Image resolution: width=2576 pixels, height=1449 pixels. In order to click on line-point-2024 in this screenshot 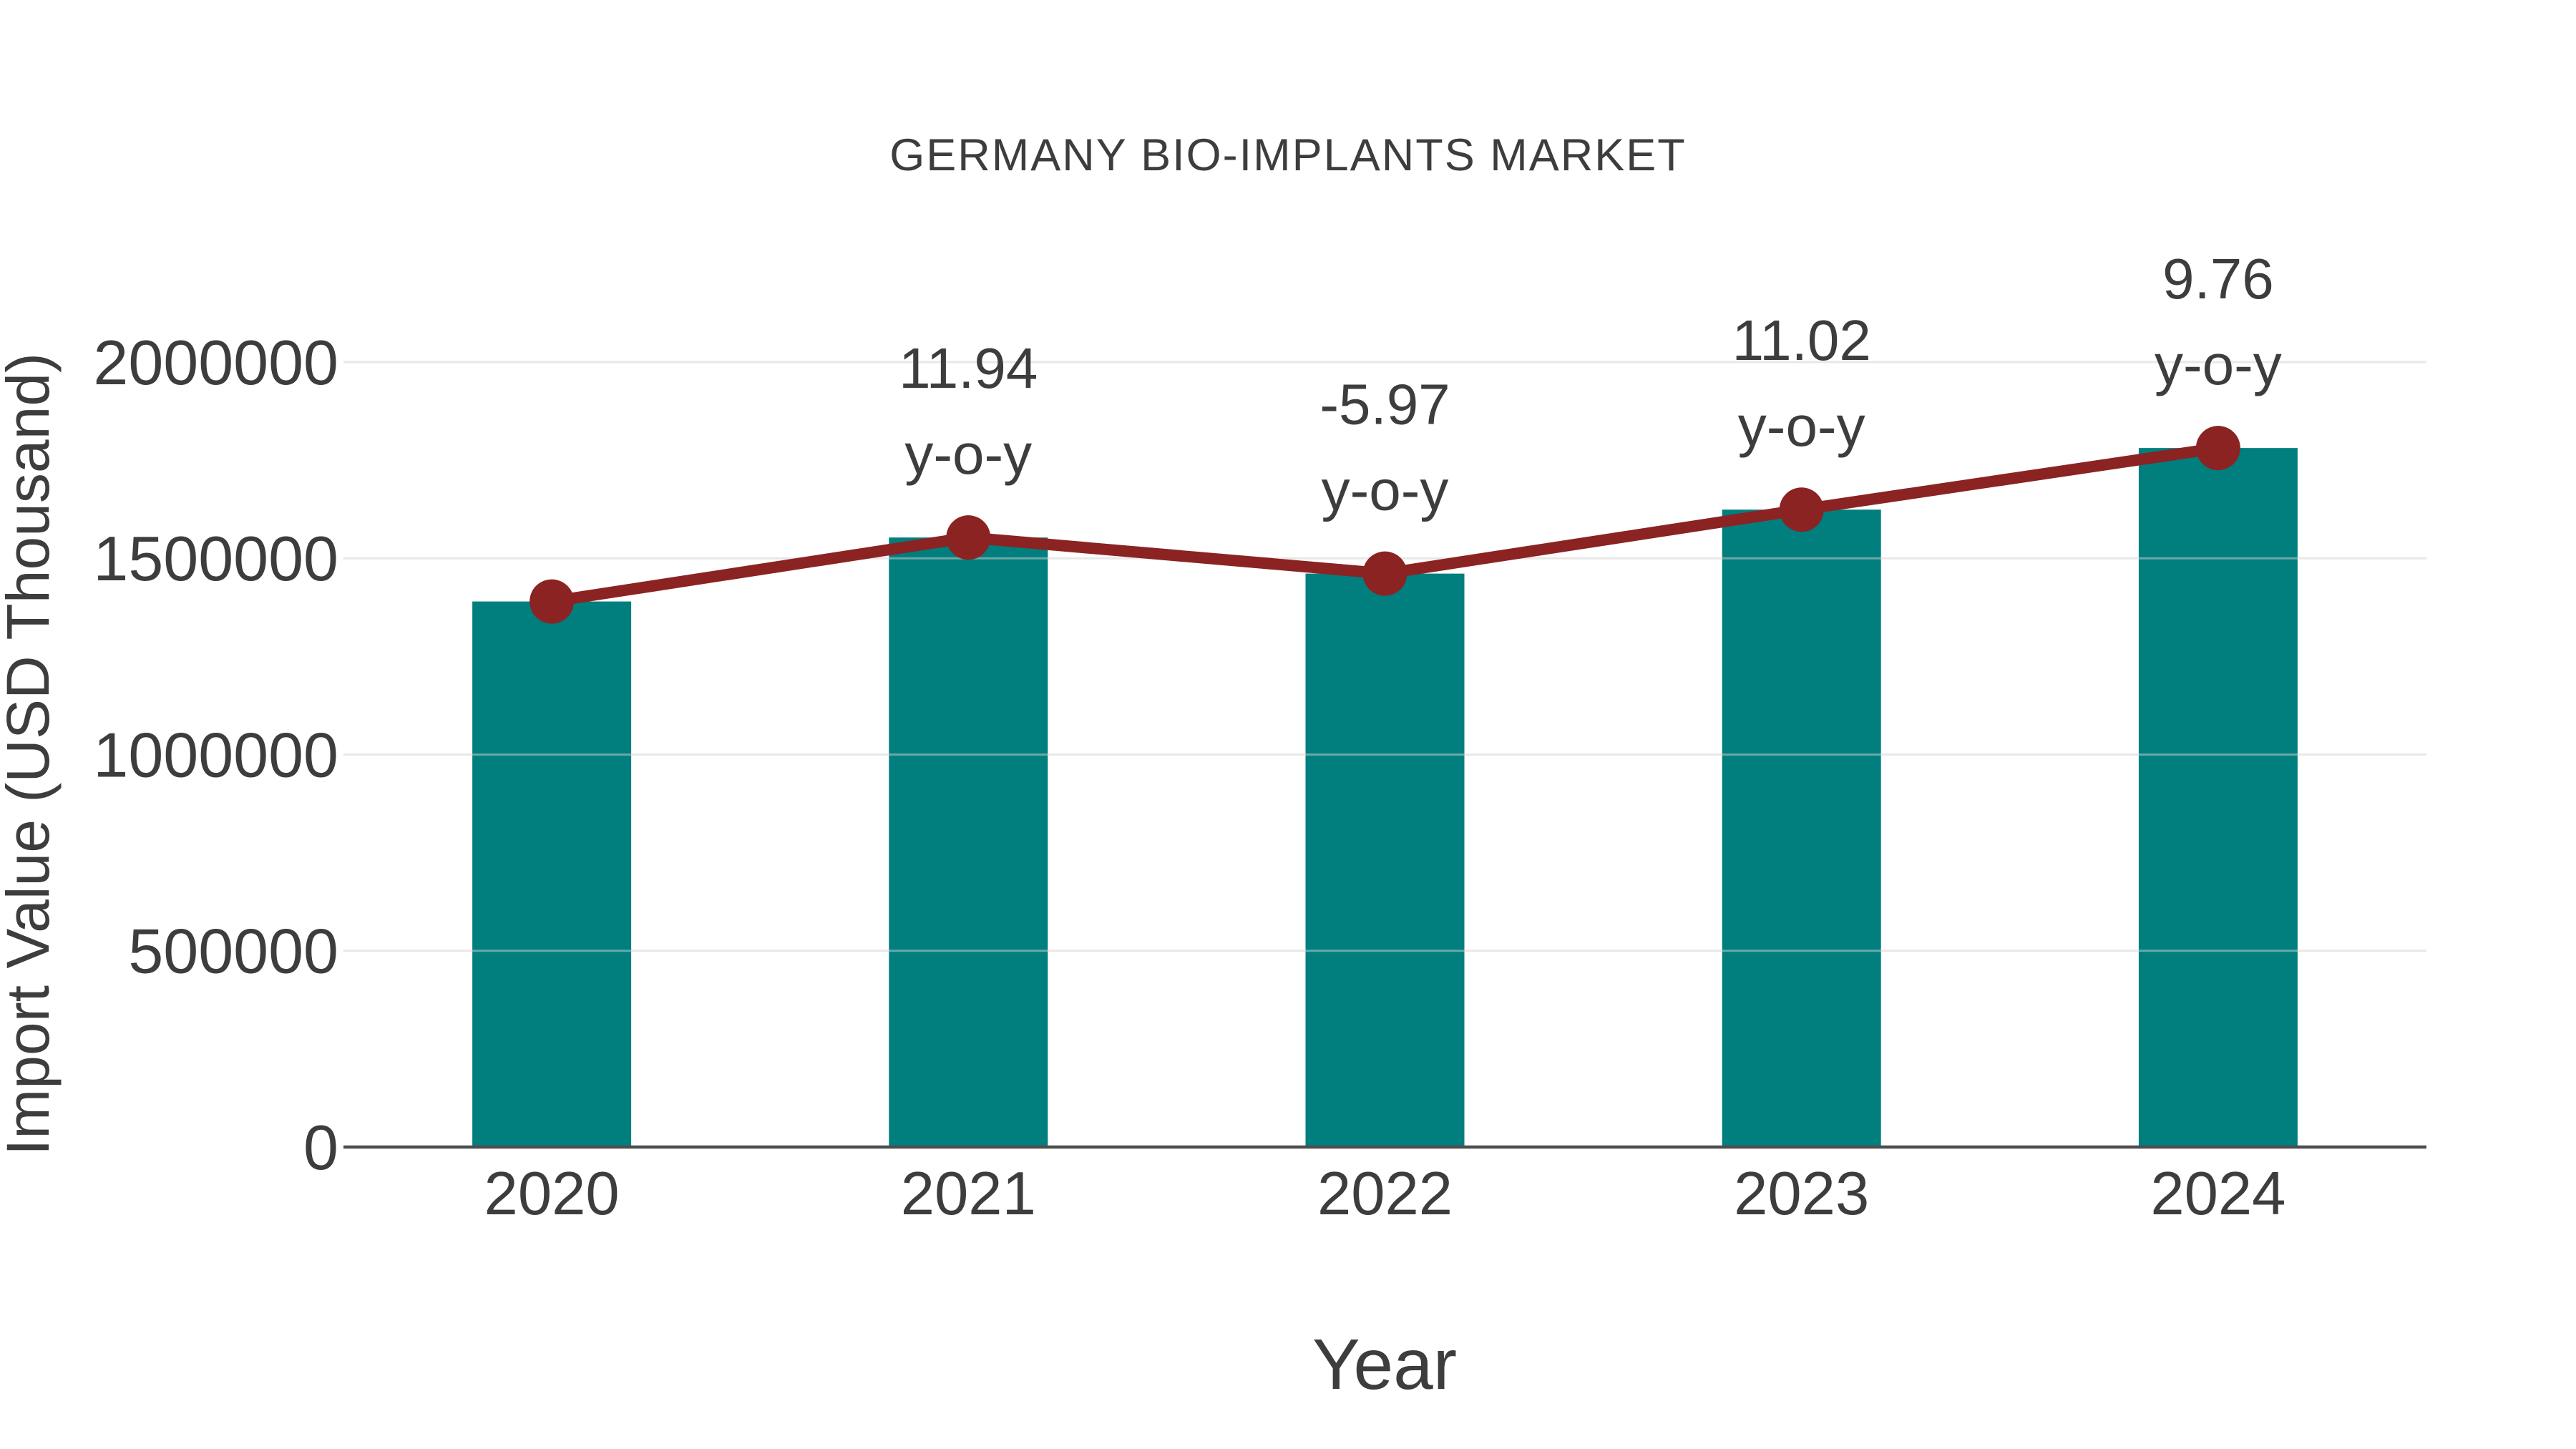, I will do `click(2217, 448)`.